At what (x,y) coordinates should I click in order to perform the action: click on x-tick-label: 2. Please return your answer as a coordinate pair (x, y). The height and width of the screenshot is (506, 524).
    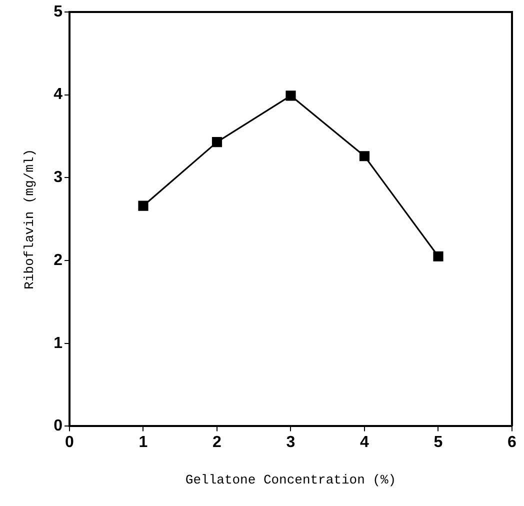
    Looking at the image, I should click on (217, 443).